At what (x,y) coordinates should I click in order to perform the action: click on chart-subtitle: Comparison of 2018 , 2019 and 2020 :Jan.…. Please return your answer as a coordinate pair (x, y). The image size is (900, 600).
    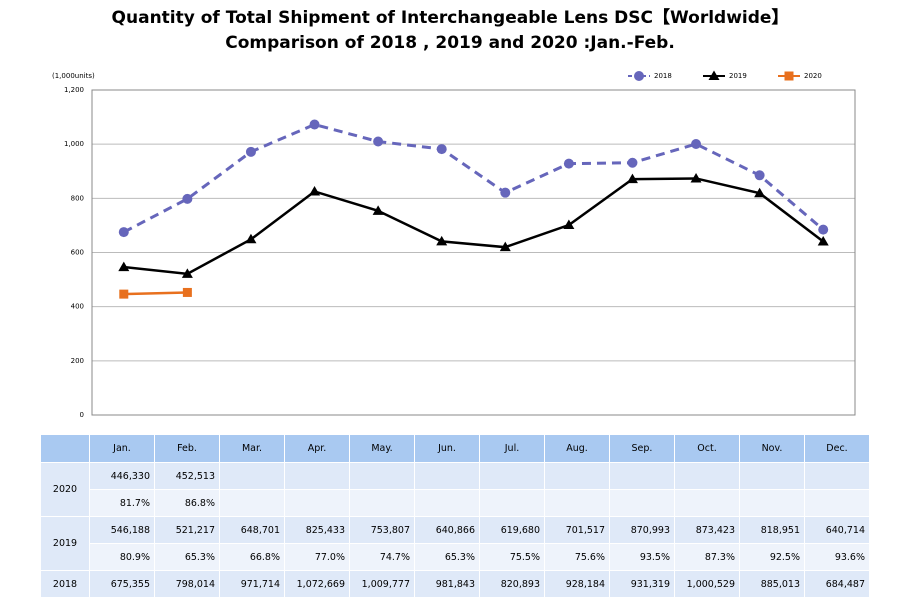
    Looking at the image, I should click on (450, 43).